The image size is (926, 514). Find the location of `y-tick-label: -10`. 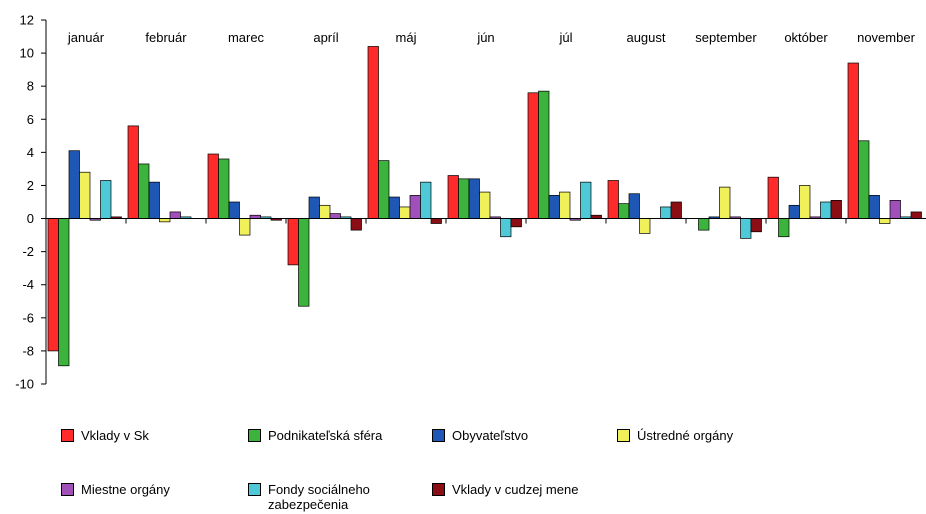

y-tick-label: -10 is located at coordinates (24, 384).